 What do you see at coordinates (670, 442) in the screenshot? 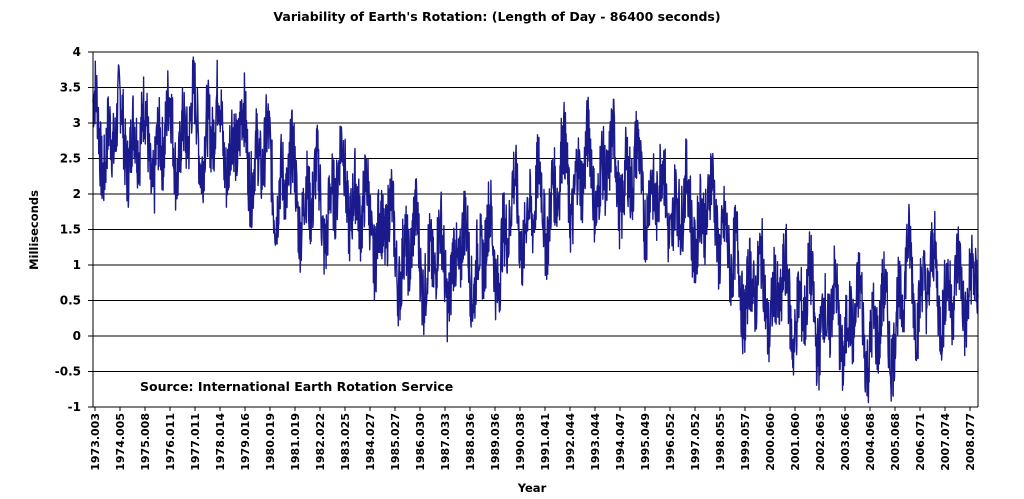
I see `x-tick-label: 1996.052` at bounding box center [670, 442].